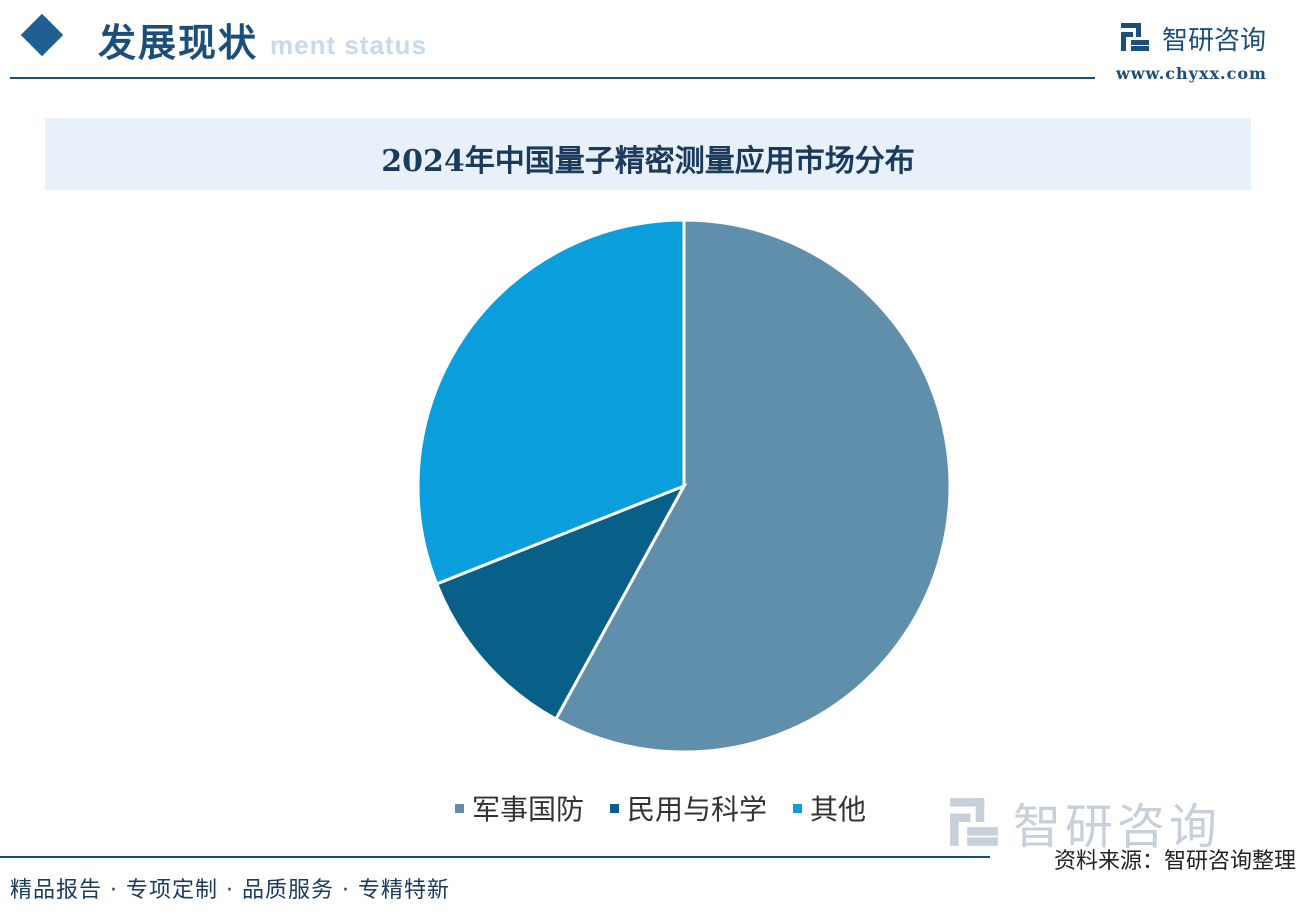 This screenshot has height=916, width=1314. I want to click on legend-label: 其他, so click(838, 809).